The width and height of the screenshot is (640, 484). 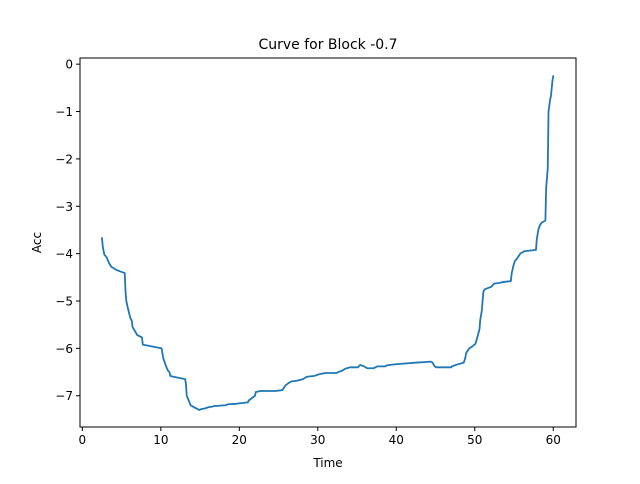 What do you see at coordinates (64, 207) in the screenshot?
I see `y-tick-label: −3` at bounding box center [64, 207].